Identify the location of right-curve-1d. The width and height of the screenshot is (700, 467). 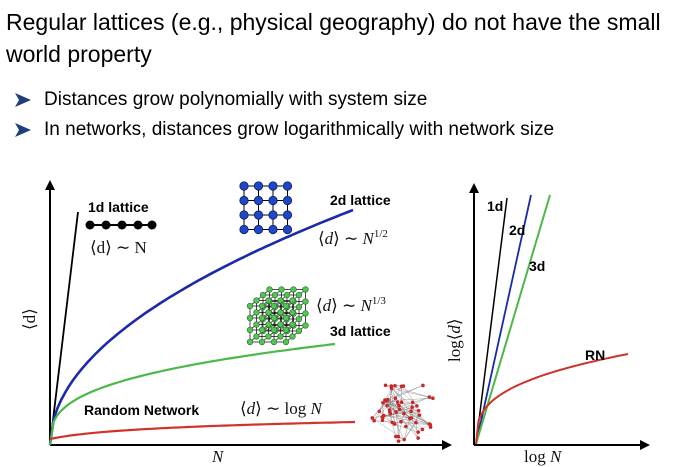
(491, 321).